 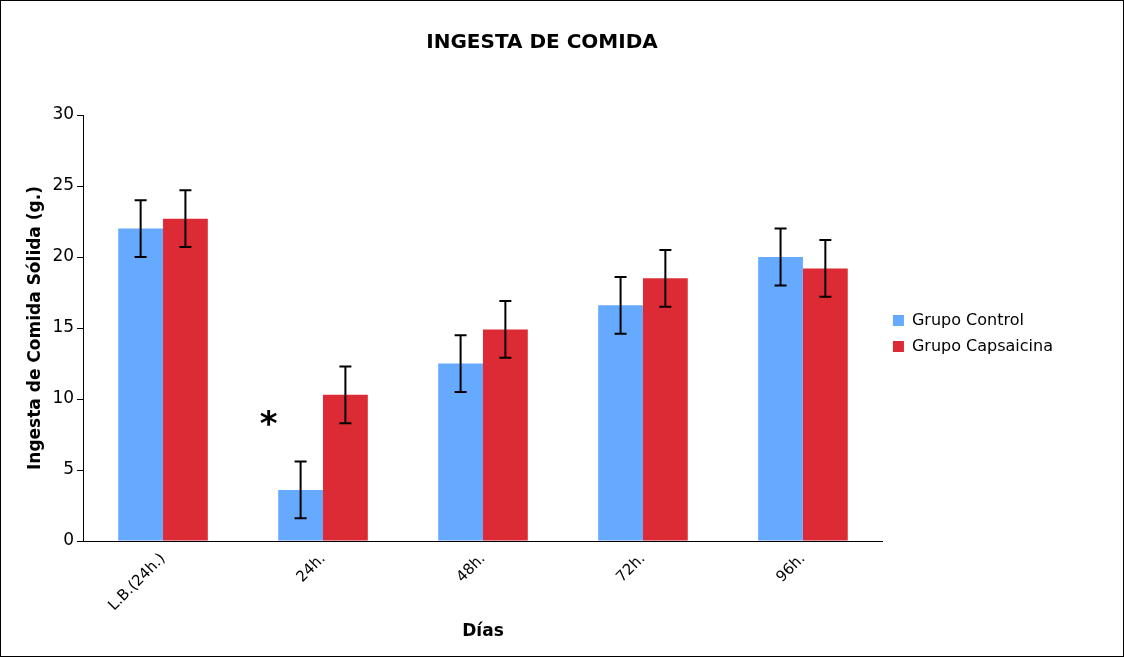 What do you see at coordinates (63, 113) in the screenshot?
I see `y-tick-label: 30` at bounding box center [63, 113].